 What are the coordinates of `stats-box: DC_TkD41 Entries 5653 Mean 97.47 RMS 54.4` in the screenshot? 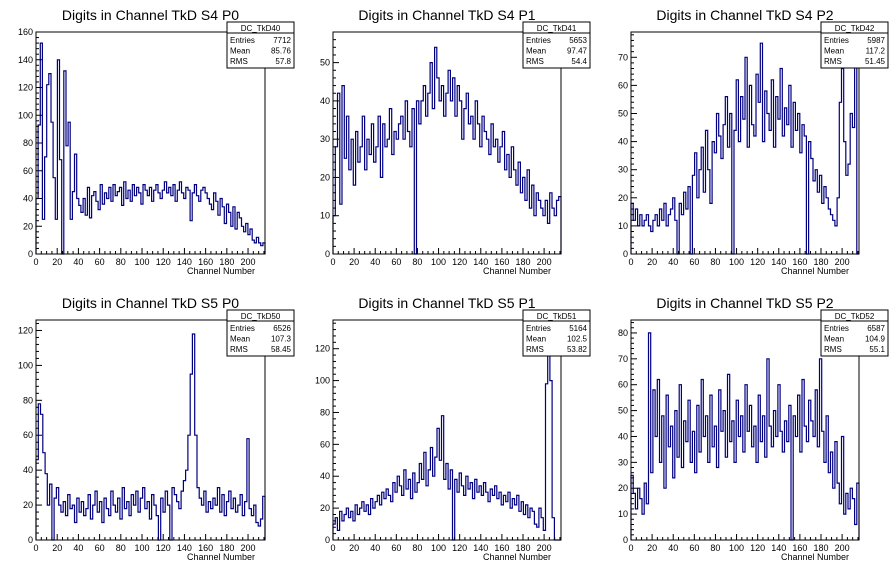 It's located at (556, 45).